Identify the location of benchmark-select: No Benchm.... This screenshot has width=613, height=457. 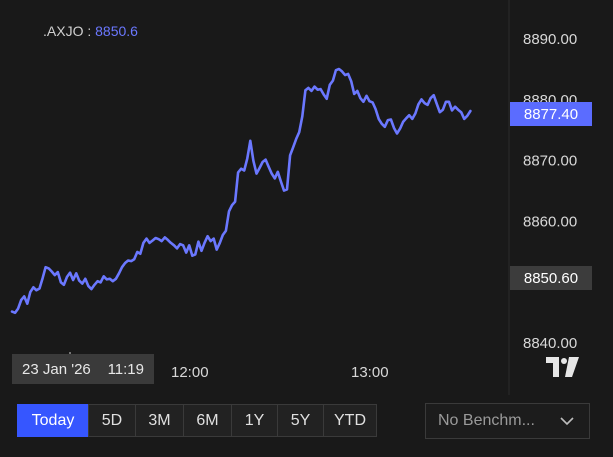
(507, 421).